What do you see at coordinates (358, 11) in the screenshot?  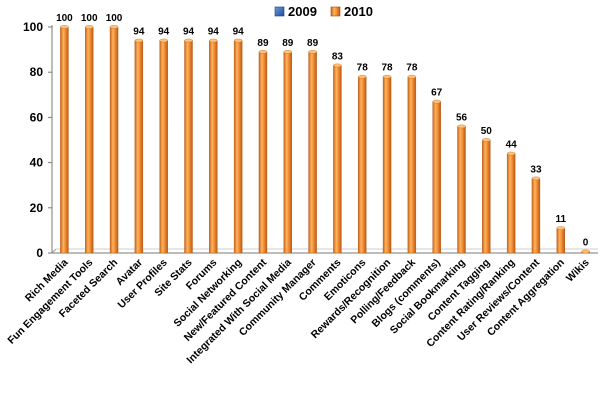 I see `legend-label-2010: 2010` at bounding box center [358, 11].